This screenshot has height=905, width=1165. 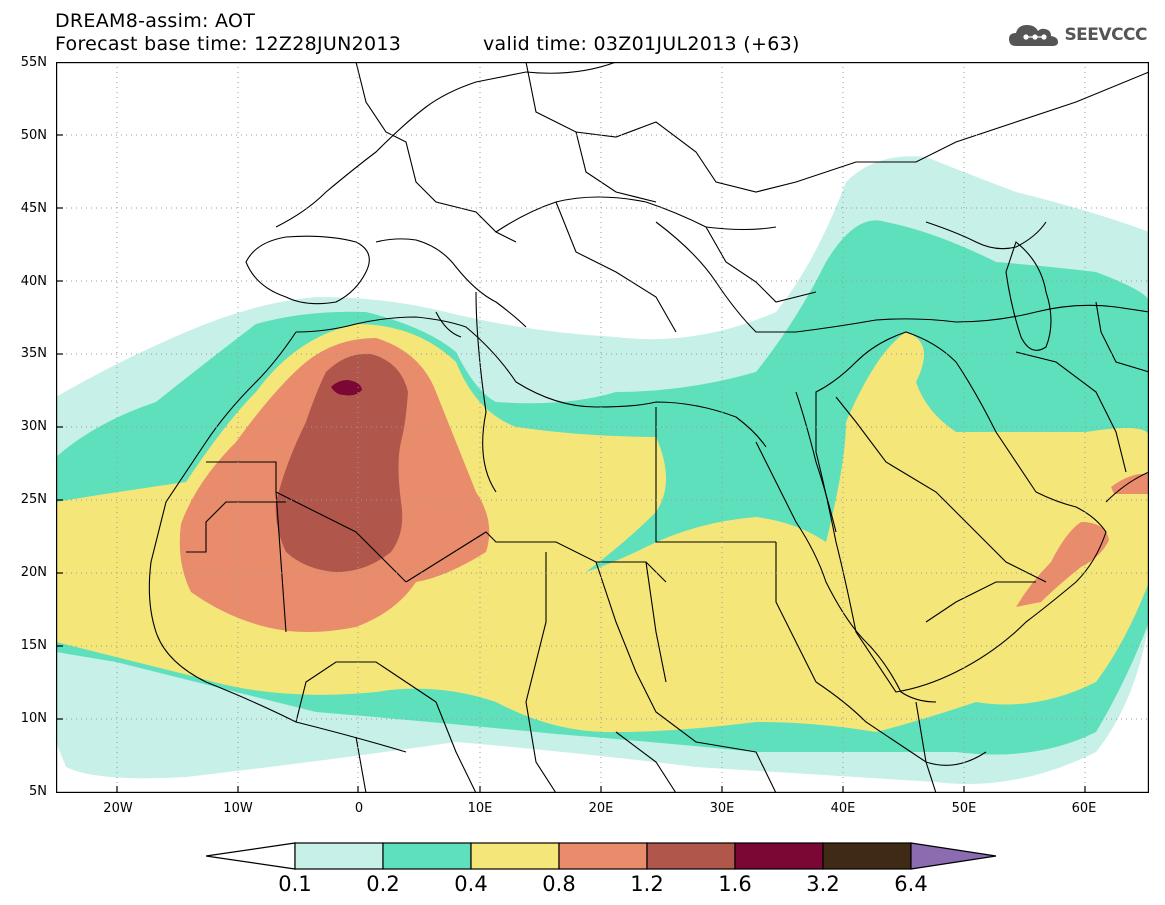 I want to click on lat-label: 25N, so click(x=33, y=499).